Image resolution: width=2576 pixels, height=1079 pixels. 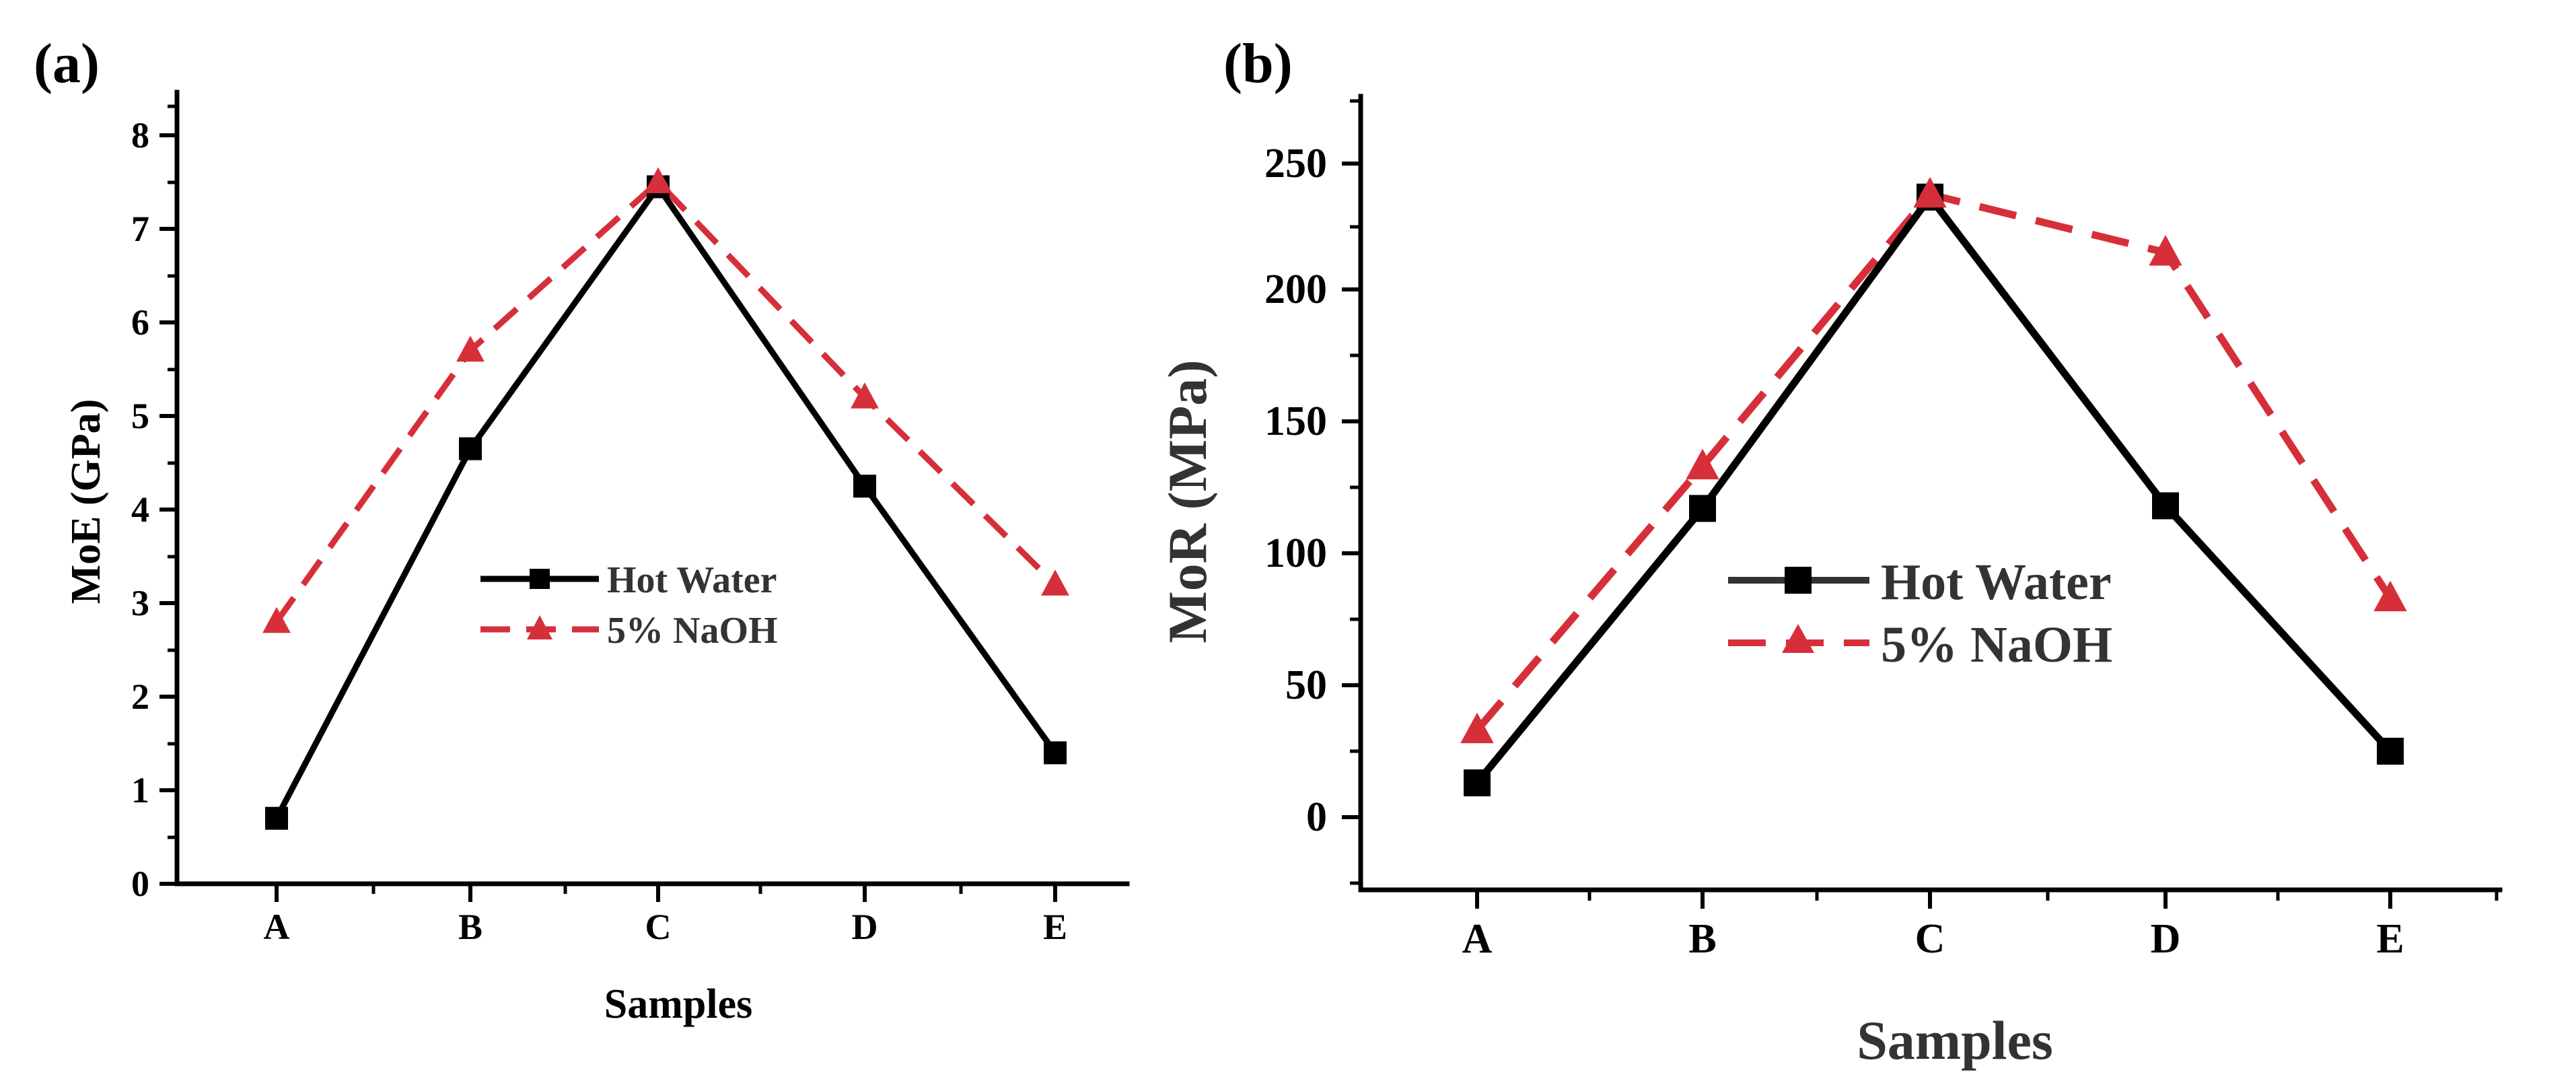 I want to click on panel-a-xtick-label: D, so click(x=865, y=927).